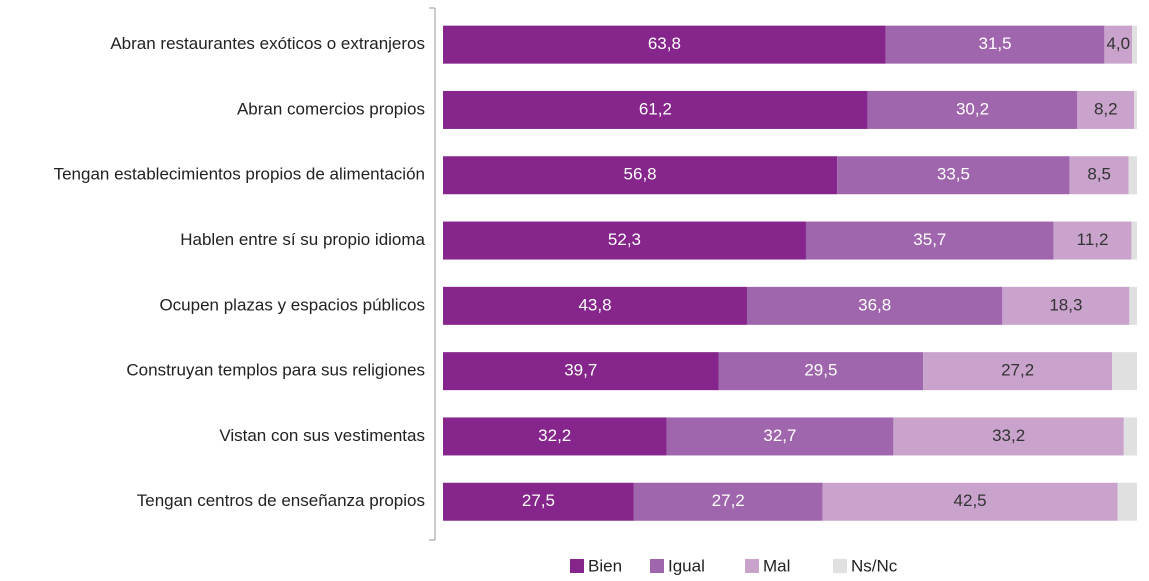 Image resolution: width=1149 pixels, height=581 pixels. Describe the element at coordinates (686, 565) in the screenshot. I see `legend-label: Igual` at that location.